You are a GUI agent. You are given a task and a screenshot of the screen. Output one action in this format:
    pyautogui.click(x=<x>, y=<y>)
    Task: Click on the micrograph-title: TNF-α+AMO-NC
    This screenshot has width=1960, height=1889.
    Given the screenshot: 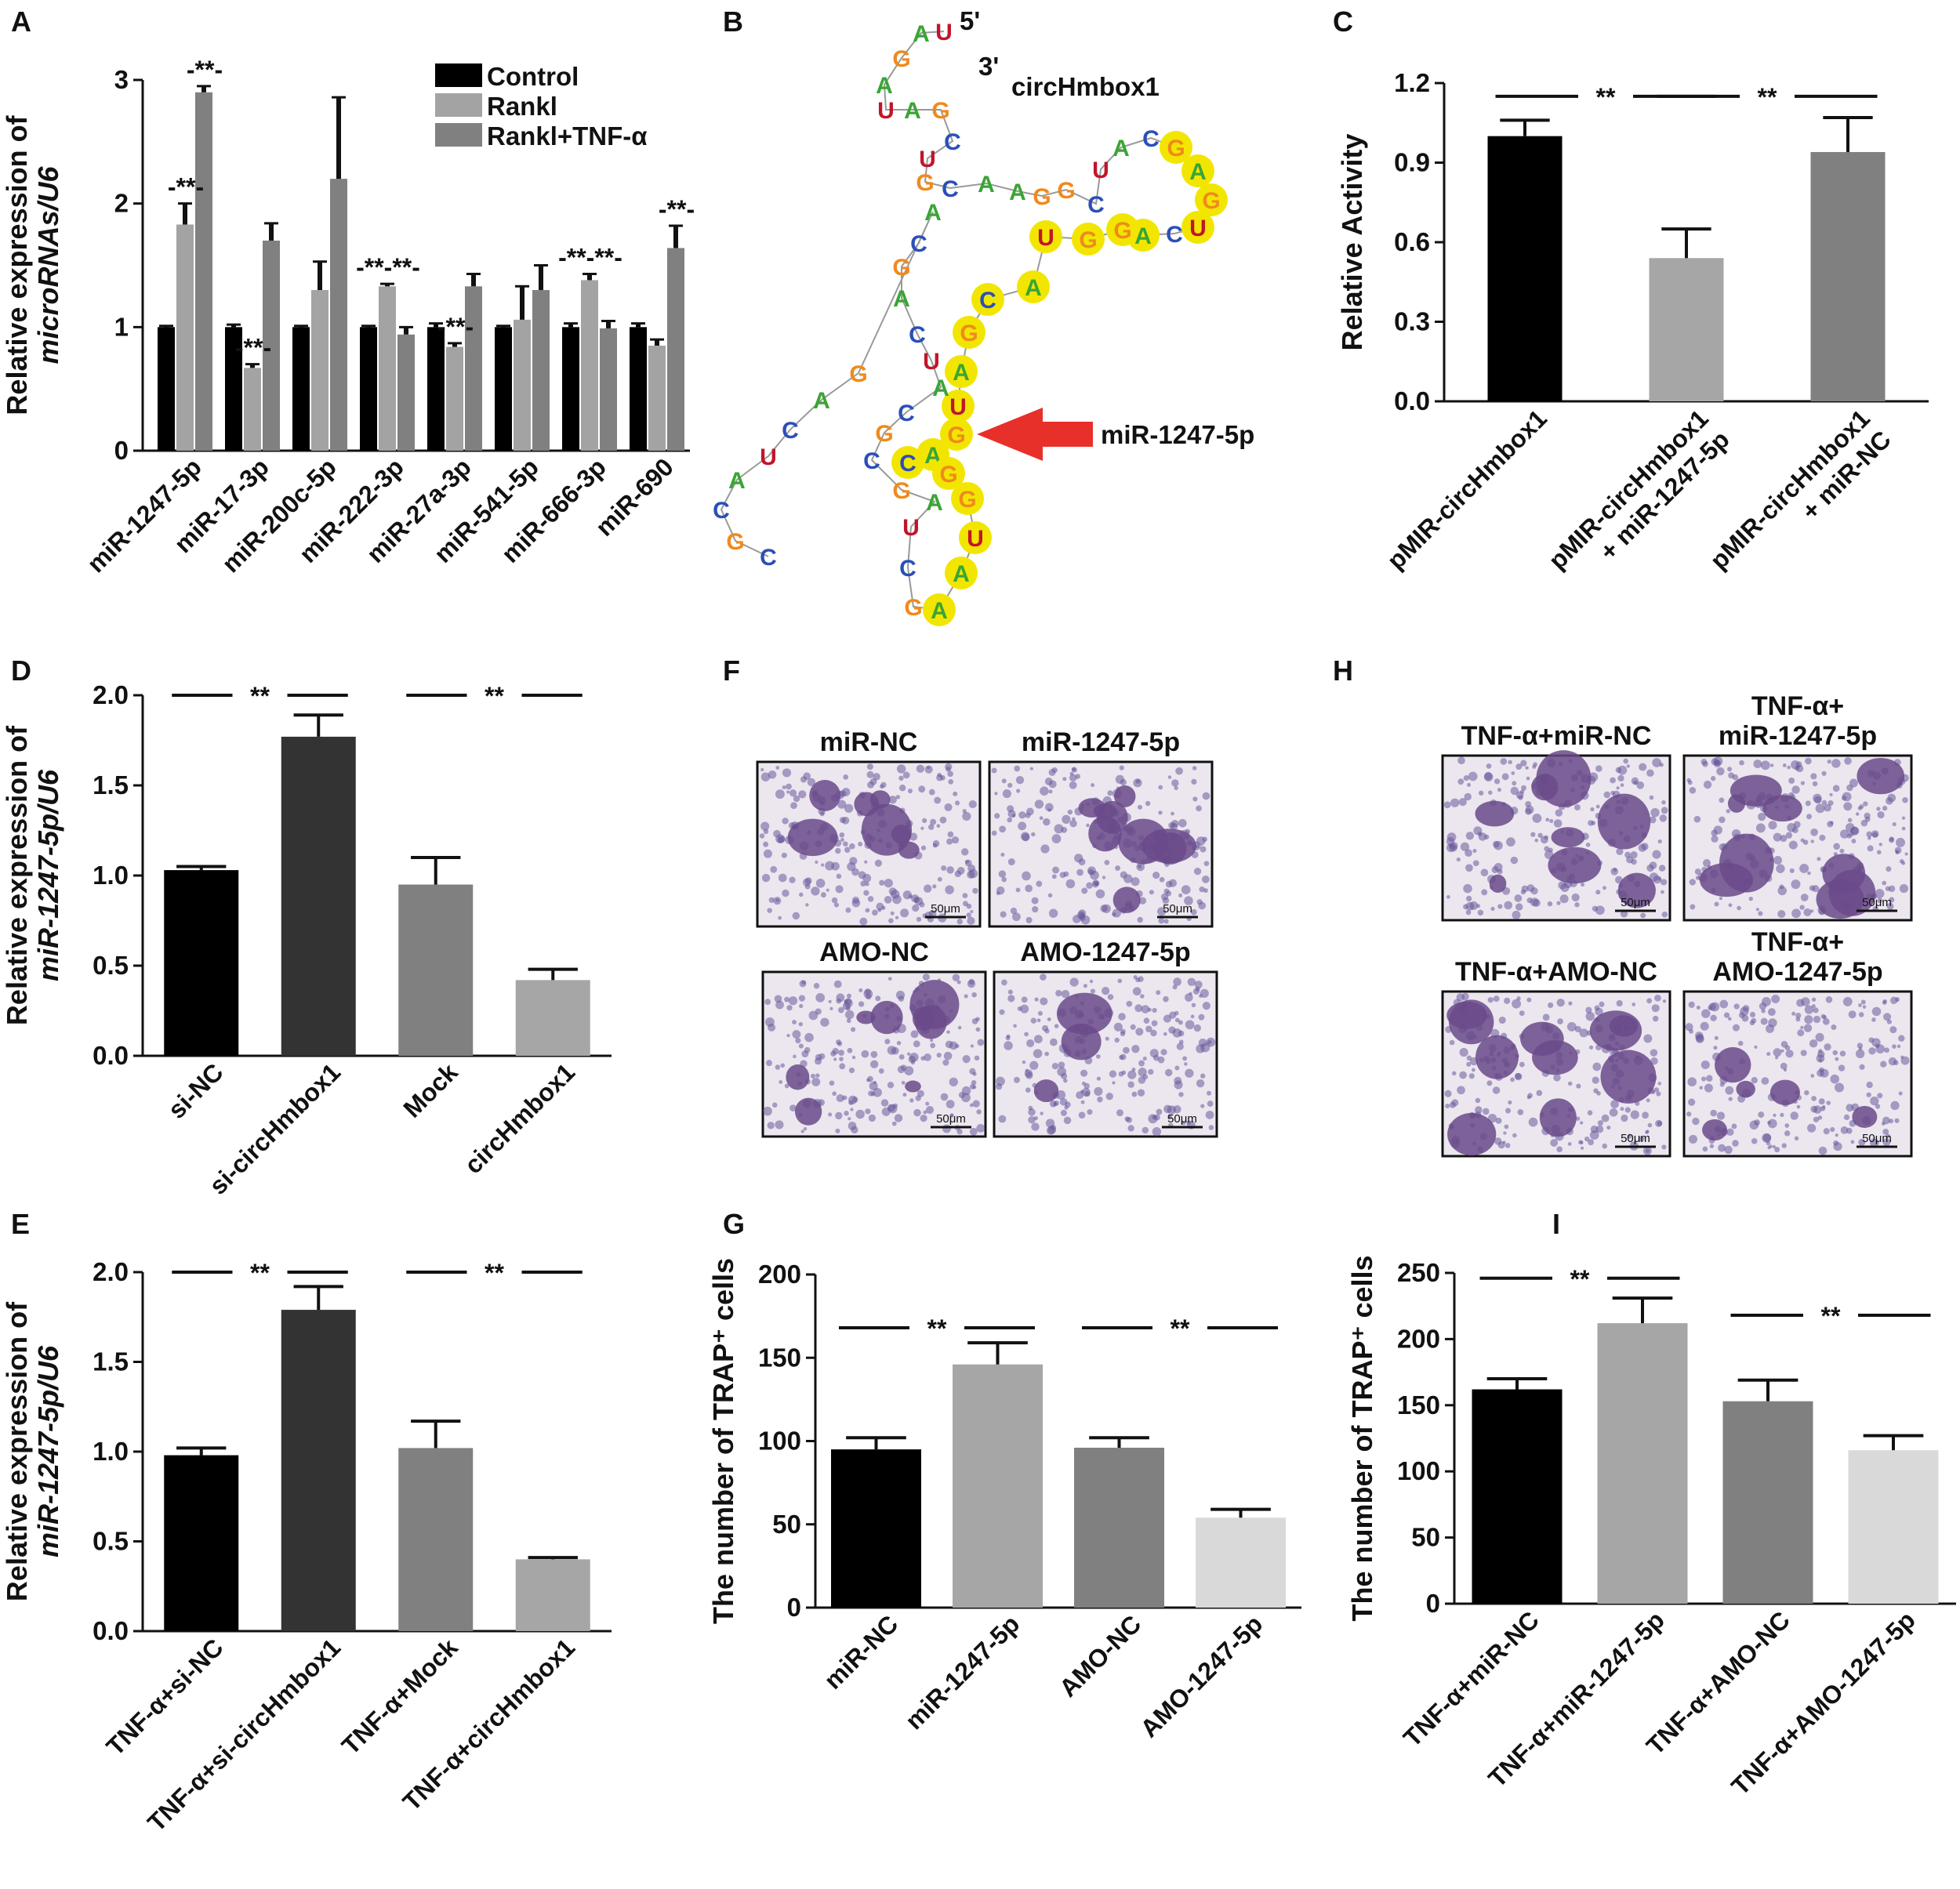 What is the action you would take?
    pyautogui.click(x=1556, y=972)
    